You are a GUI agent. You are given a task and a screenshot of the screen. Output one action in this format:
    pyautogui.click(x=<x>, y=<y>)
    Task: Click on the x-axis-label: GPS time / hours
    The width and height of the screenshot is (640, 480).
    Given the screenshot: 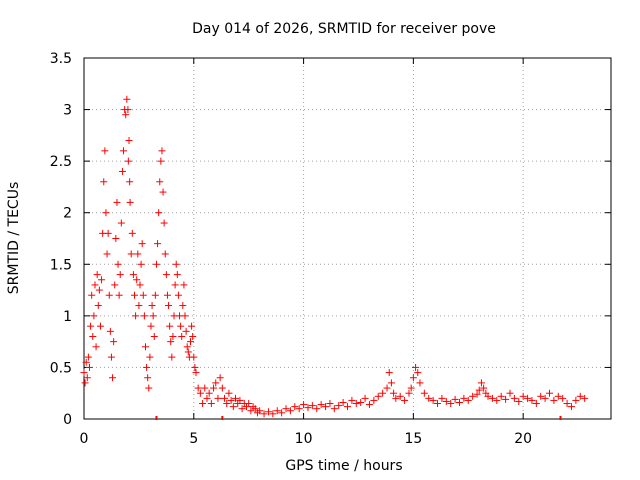 What is the action you would take?
    pyautogui.click(x=343, y=466)
    